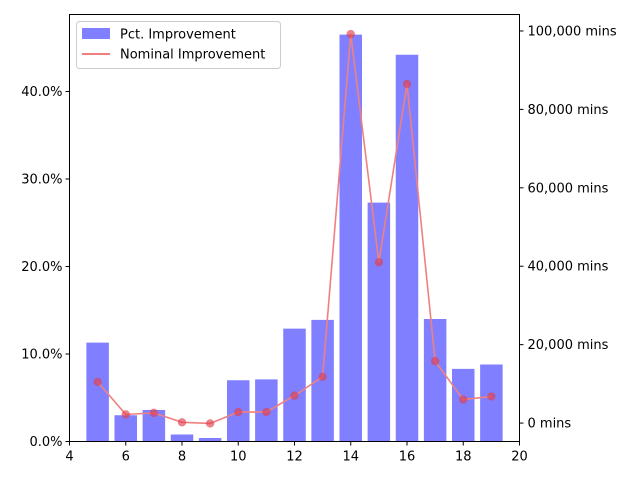  Describe the element at coordinates (45, 442) in the screenshot. I see `left-y-tick-label: 0.0%` at that location.